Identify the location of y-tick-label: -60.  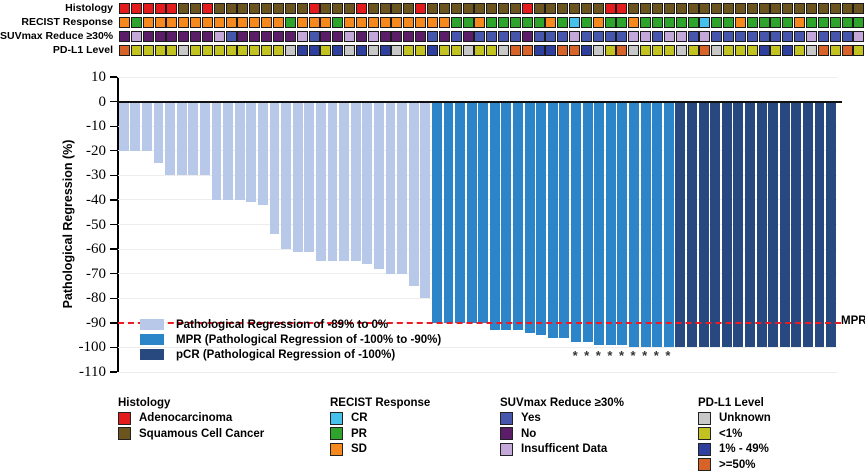
(96, 249).